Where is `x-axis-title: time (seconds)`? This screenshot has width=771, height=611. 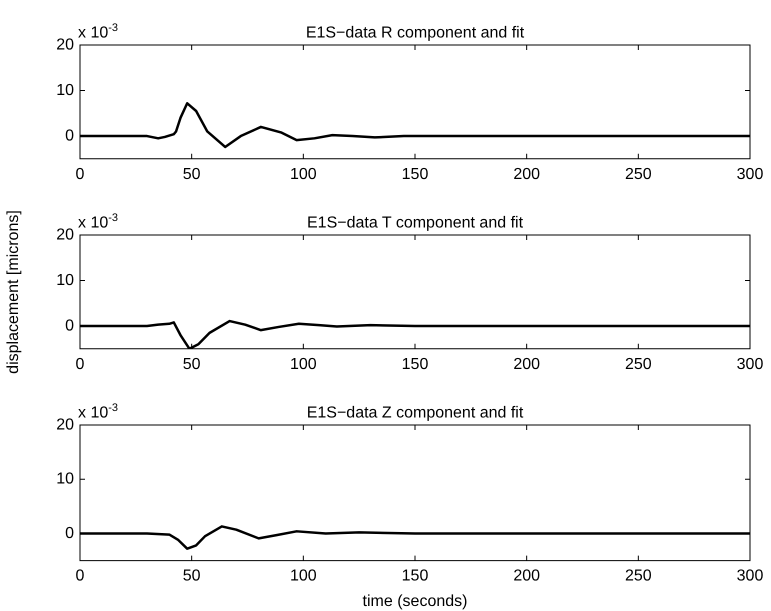
x-axis-title: time (seconds) is located at coordinates (415, 601).